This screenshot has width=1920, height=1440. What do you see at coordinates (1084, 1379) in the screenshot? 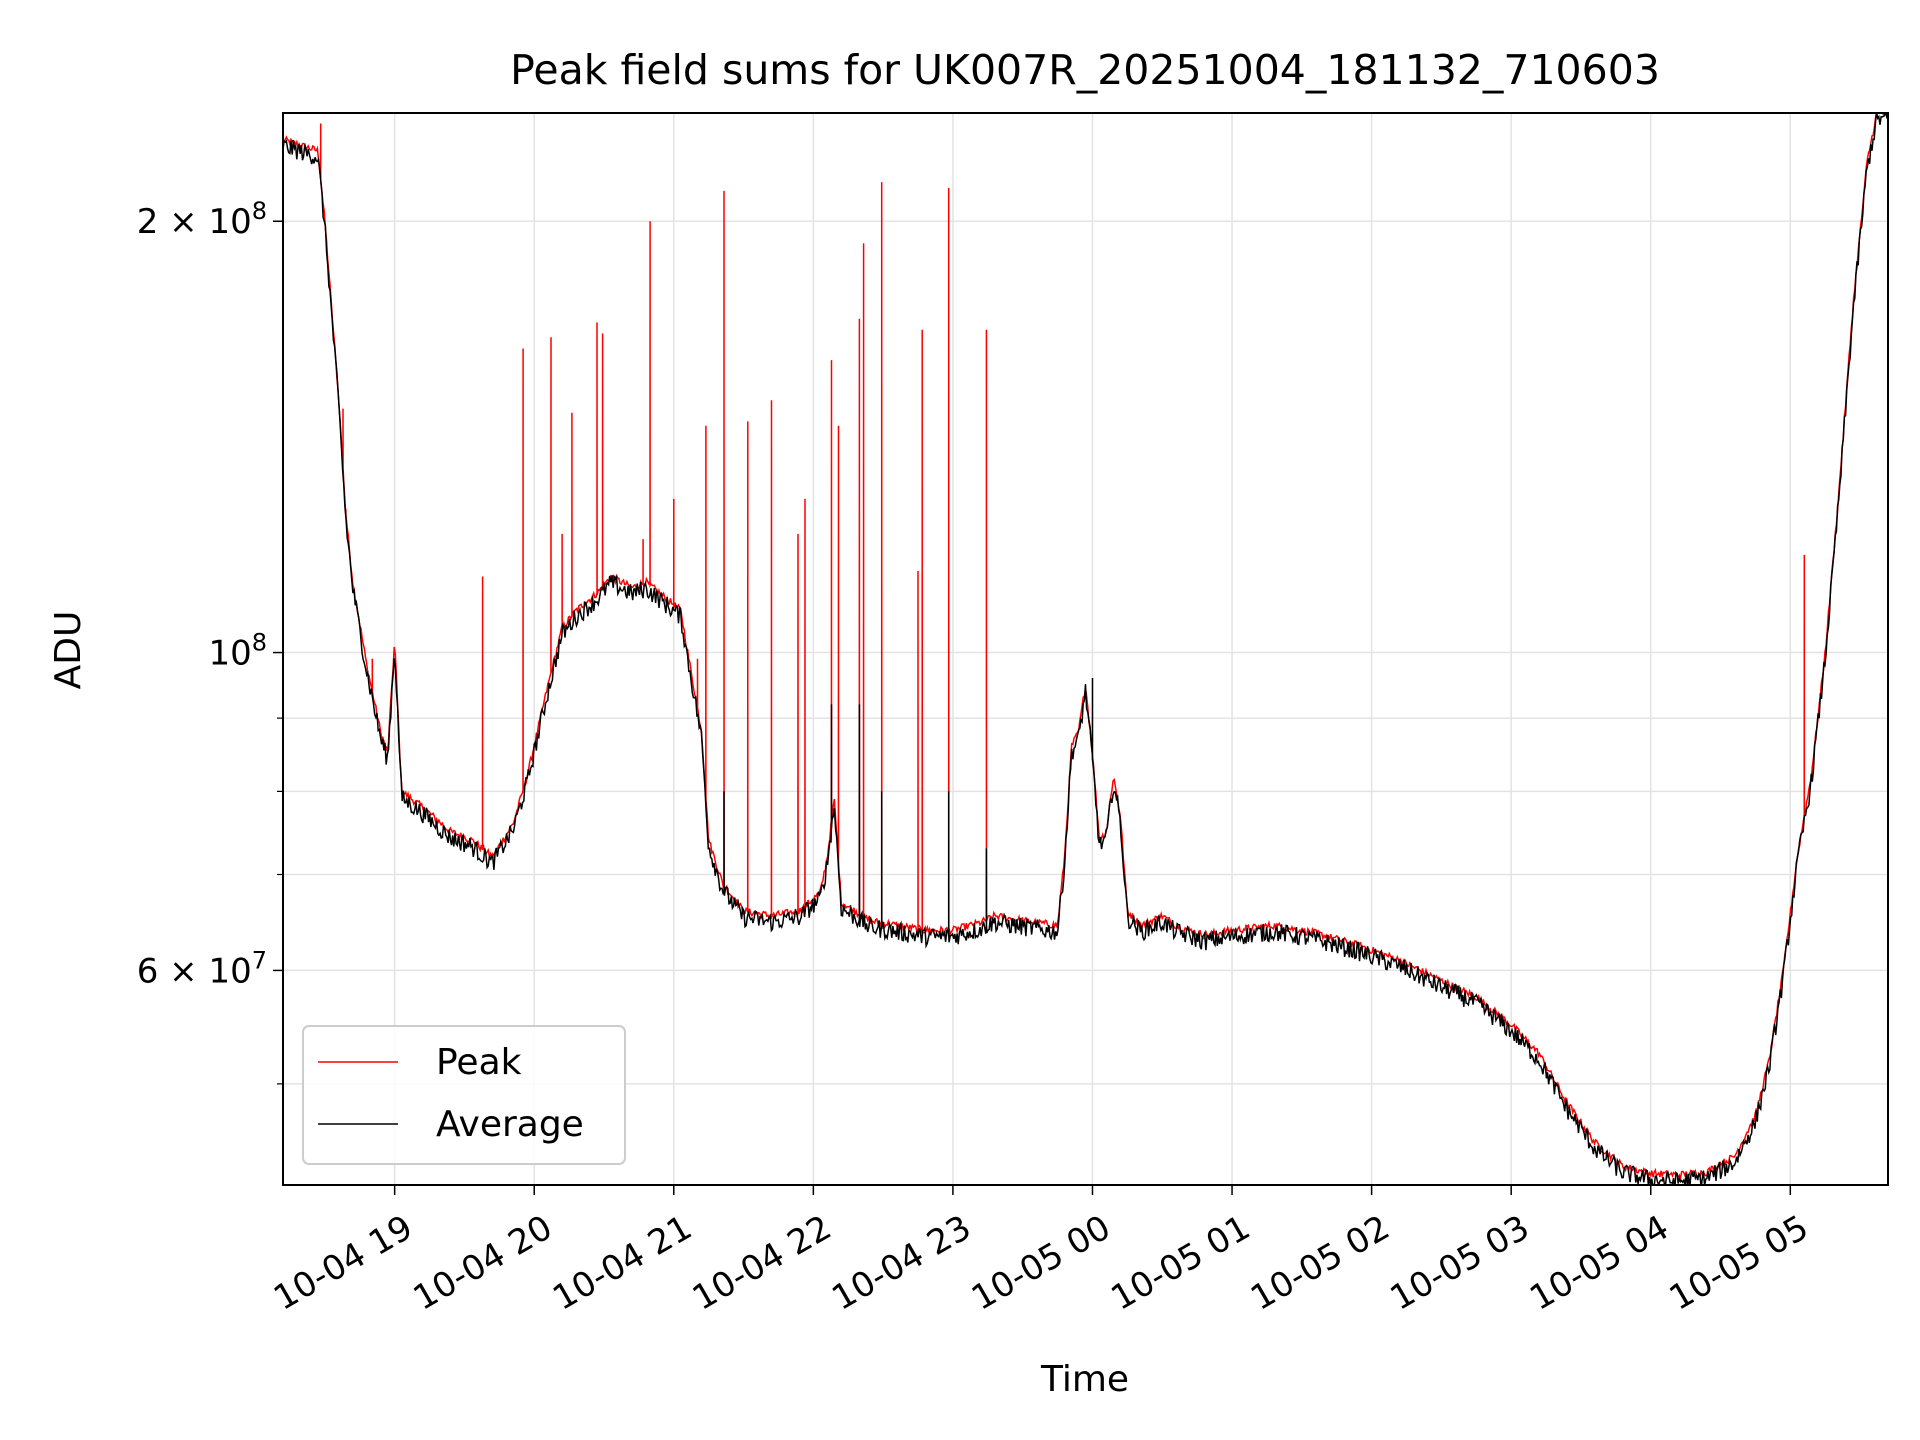
I see `x-axis-label: Time` at bounding box center [1084, 1379].